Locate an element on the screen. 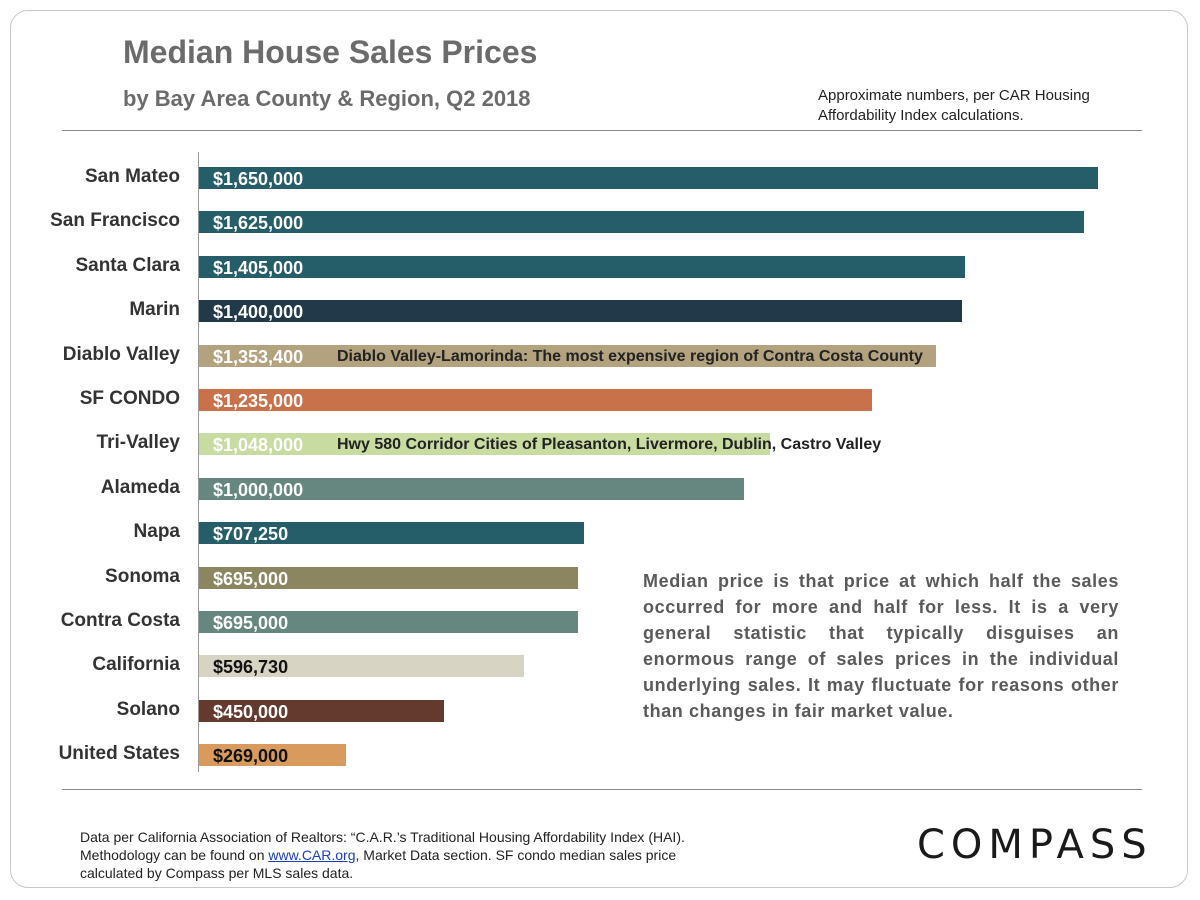 The height and width of the screenshot is (900, 1200). category-label: United States is located at coordinates (119, 754).